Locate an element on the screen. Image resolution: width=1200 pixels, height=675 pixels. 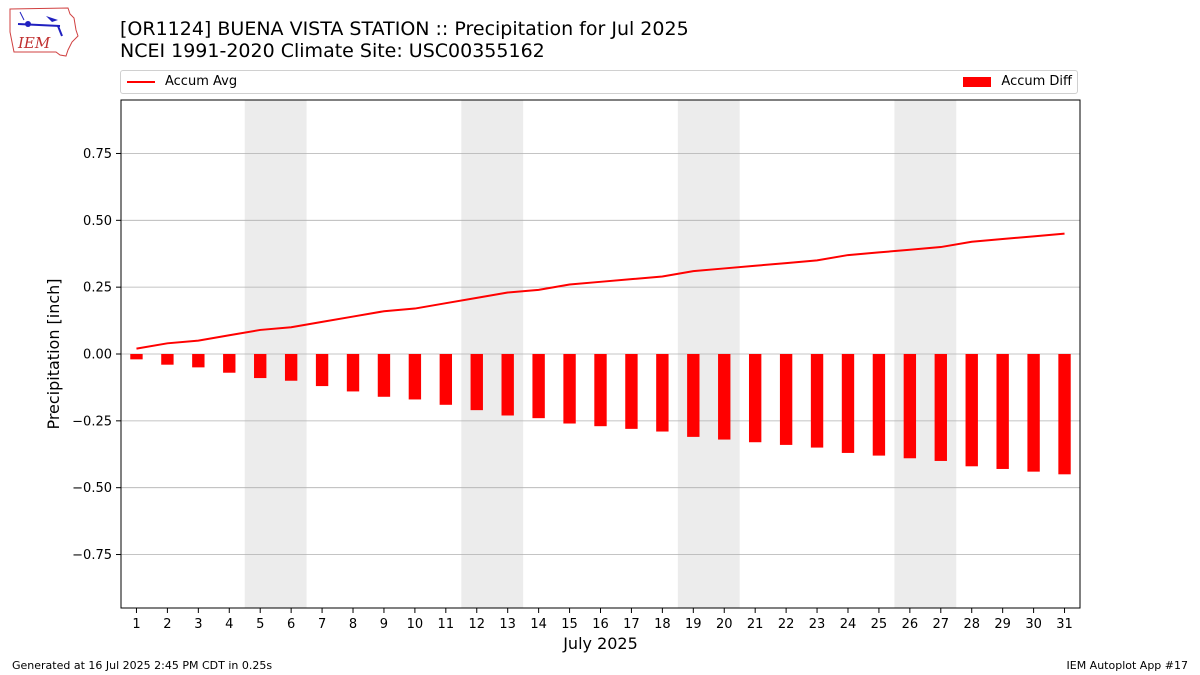
y-tick-label: −0.25 is located at coordinates (92, 421).